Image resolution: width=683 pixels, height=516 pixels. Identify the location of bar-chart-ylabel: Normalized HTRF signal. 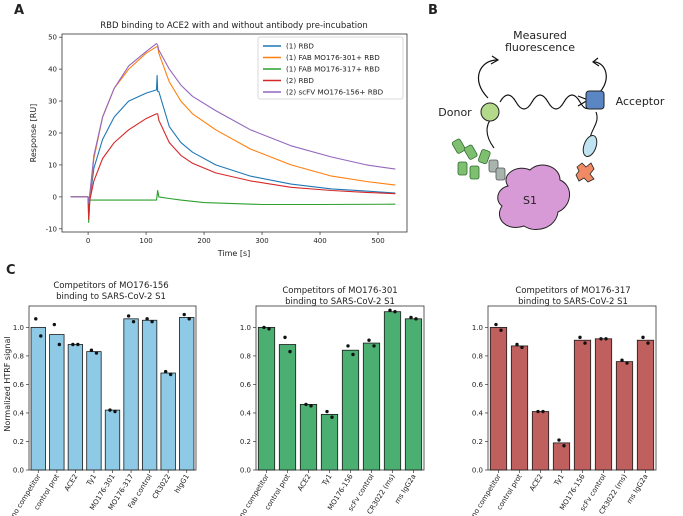
(7, 383).